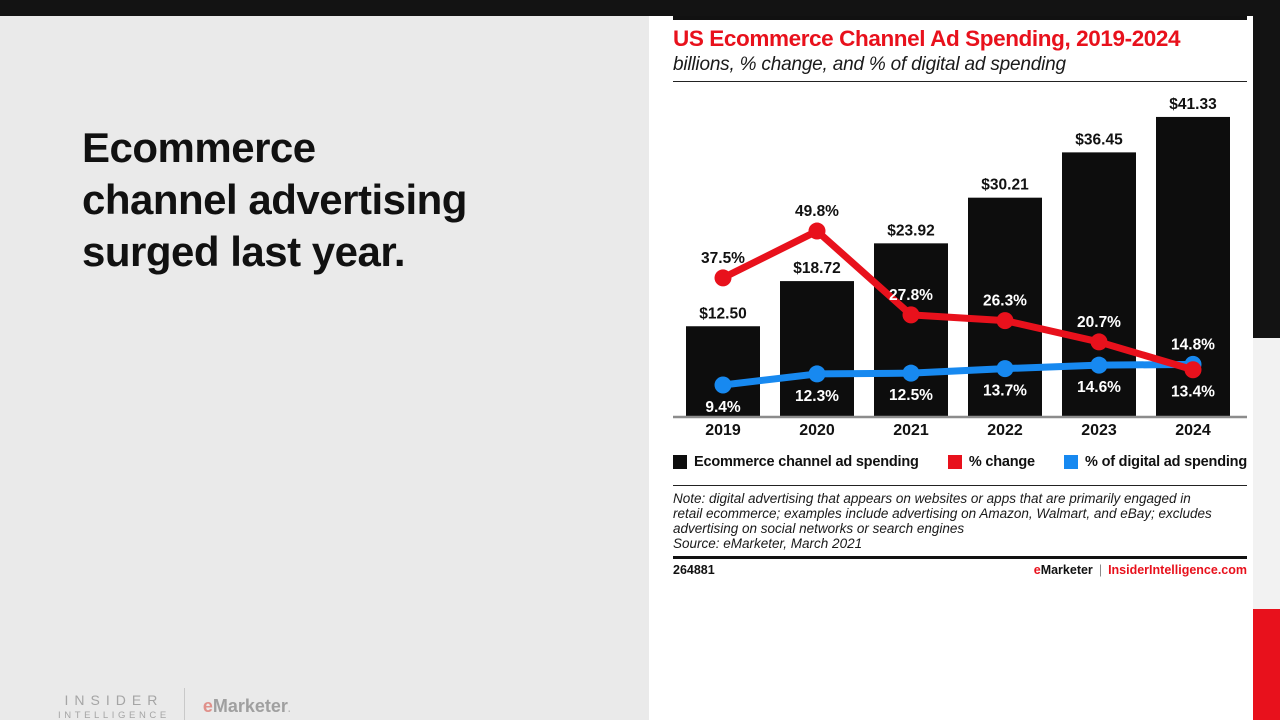  I want to click on bar-2021, so click(911, 330).